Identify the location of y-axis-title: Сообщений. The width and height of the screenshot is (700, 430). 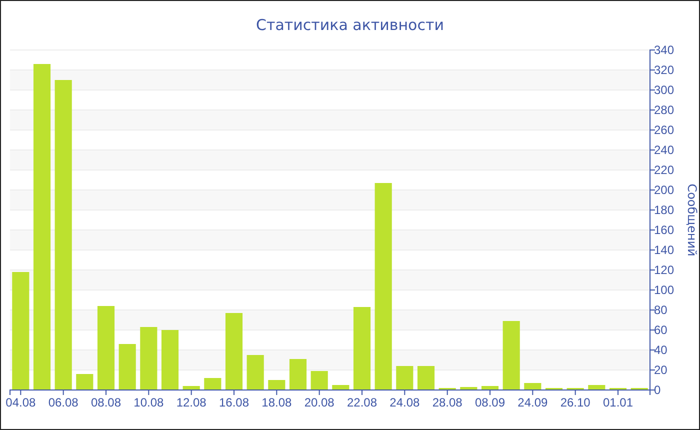
(692, 220).